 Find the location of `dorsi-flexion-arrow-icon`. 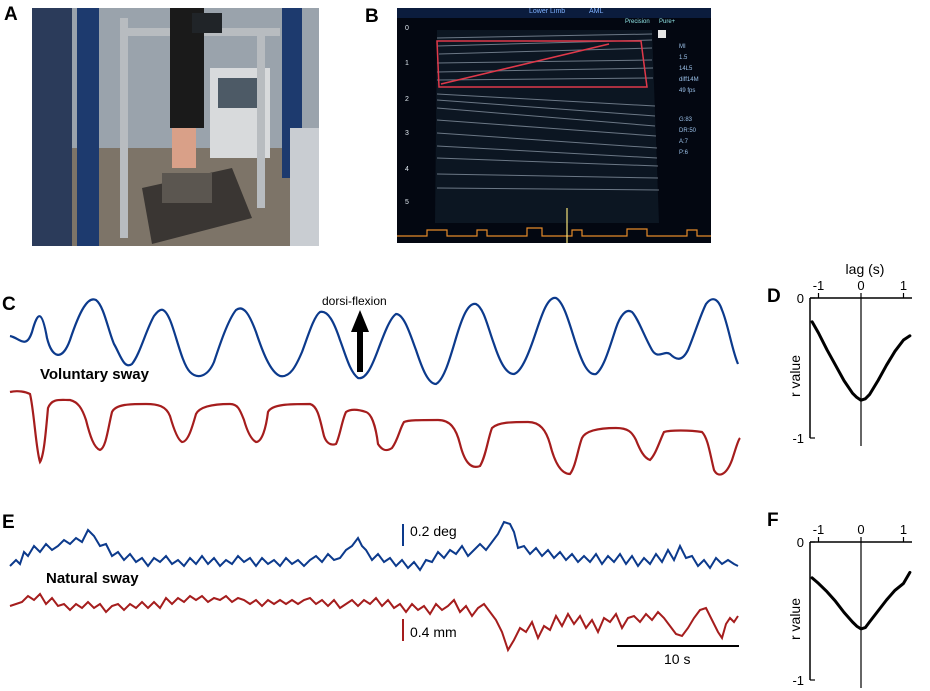

dorsi-flexion-arrow-icon is located at coordinates (360, 341).